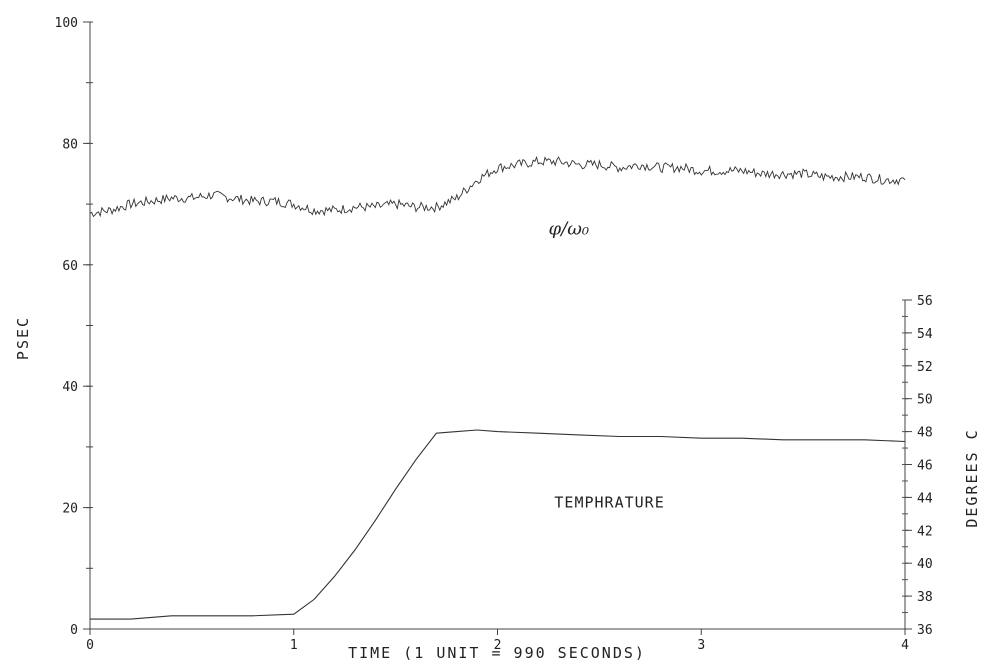  I want to click on x-axis-ticks: 0 1 2 3 4, so click(497, 641).